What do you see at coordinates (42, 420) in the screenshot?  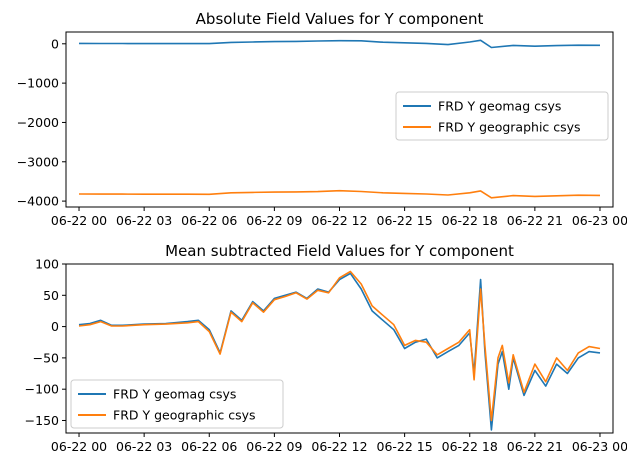 I see `y-tick-label: −150` at bounding box center [42, 420].